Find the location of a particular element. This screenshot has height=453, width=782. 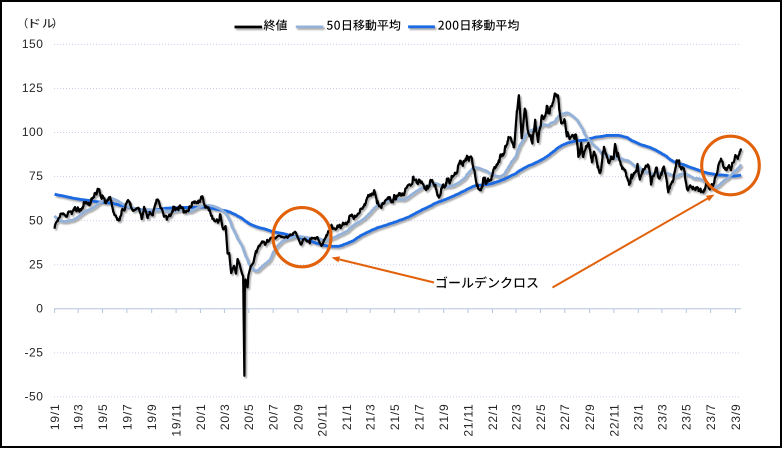

svg-text: 20/9 is located at coordinates (298, 417).